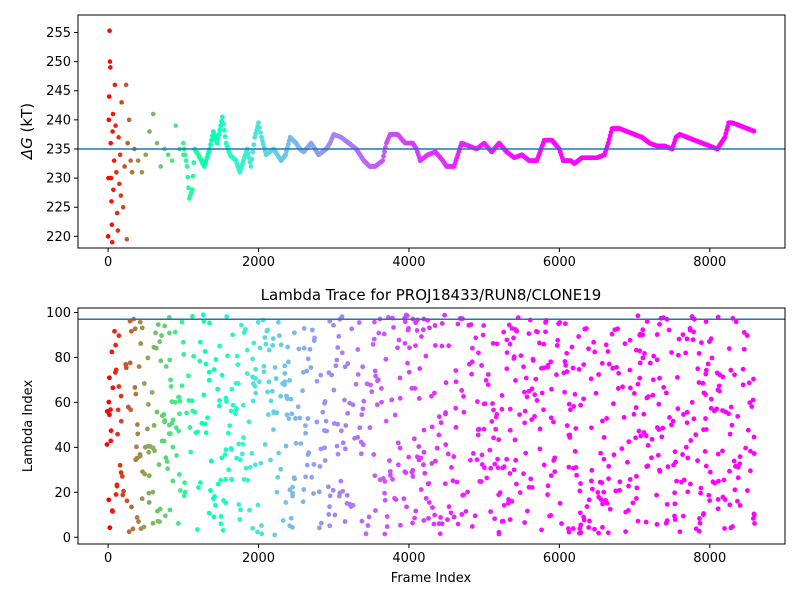  Describe the element at coordinates (58, 91) in the screenshot. I see `y-tick-label: 245` at that location.